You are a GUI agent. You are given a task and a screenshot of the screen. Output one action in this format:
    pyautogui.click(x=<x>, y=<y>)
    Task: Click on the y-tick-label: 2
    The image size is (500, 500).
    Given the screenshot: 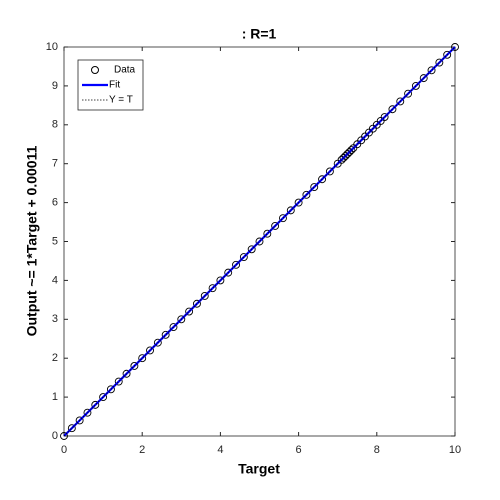 What is the action you would take?
    pyautogui.click(x=55, y=358)
    